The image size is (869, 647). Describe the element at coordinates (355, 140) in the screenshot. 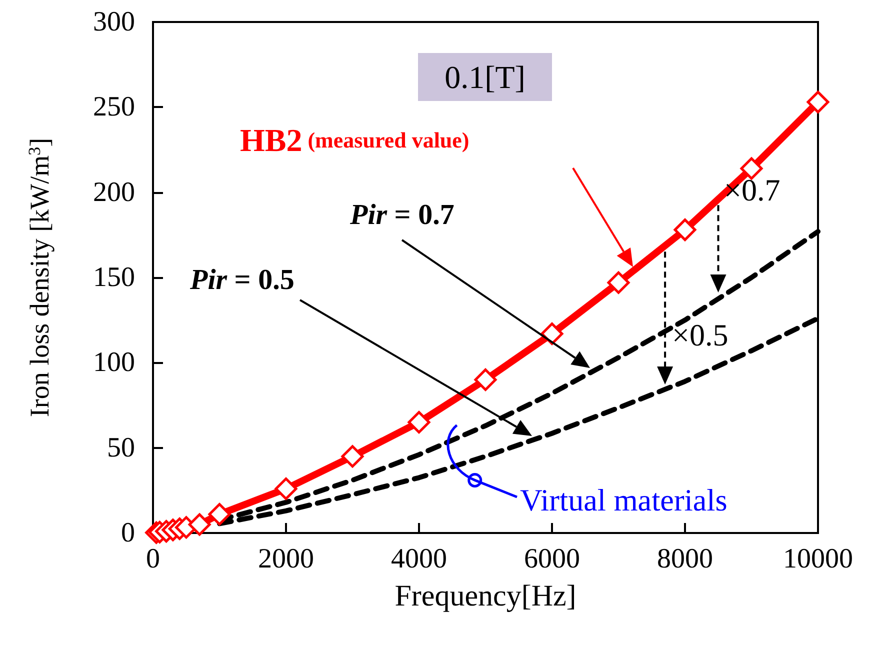

I see `annotation: HB2 (measured value)` at that location.